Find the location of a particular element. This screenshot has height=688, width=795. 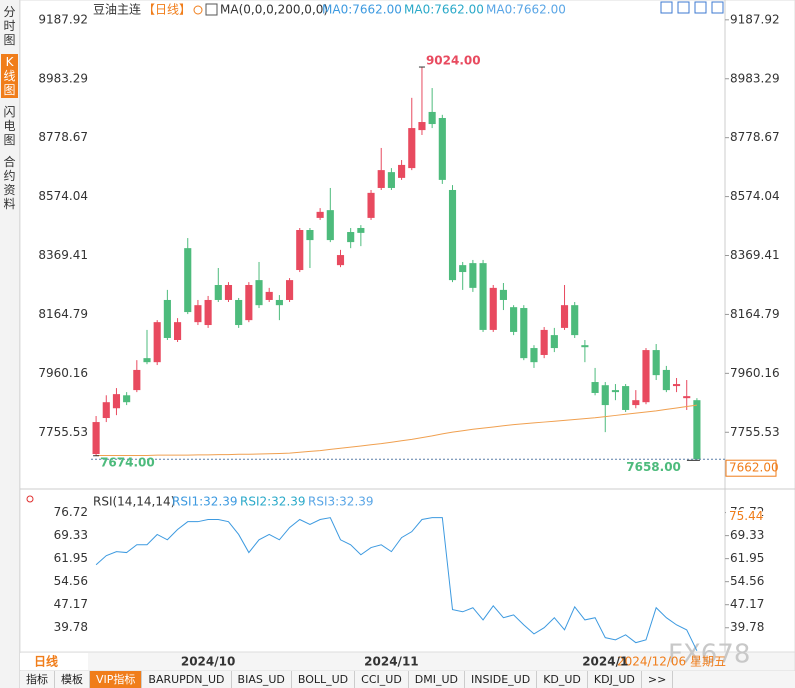

last-price-label: 7662.00 is located at coordinates (754, 468).